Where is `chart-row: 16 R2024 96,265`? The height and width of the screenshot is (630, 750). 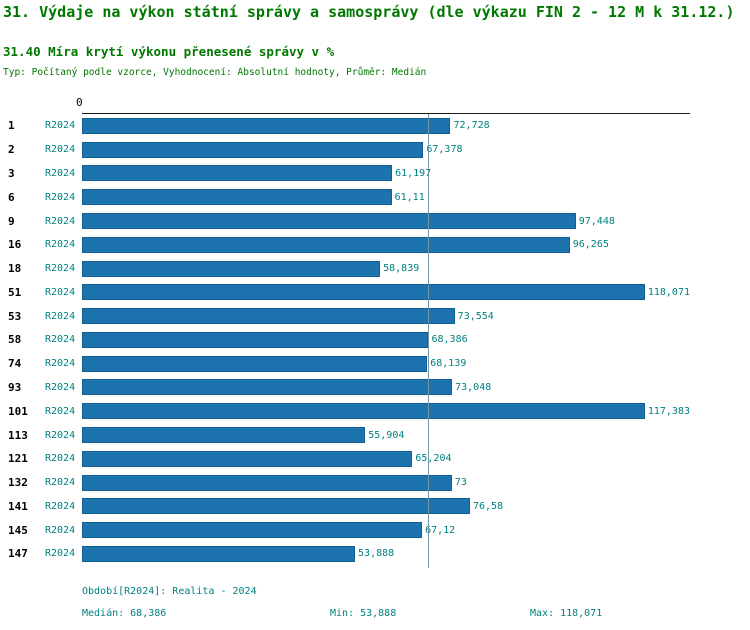 chart-row: 16 R2024 96,265 is located at coordinates (375, 245).